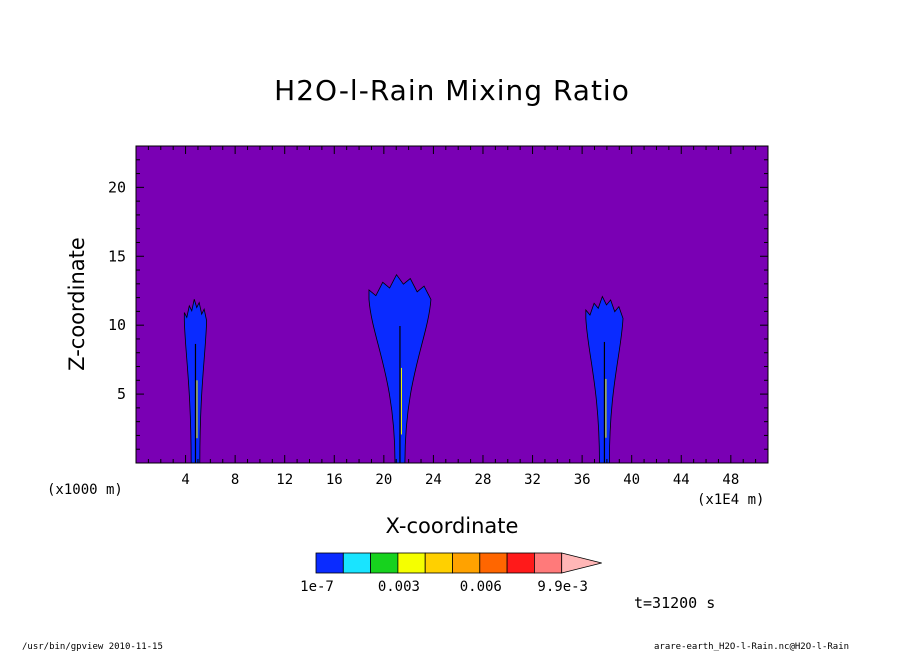  Describe the element at coordinates (581, 563) in the screenshot. I see `colorbar-arrow` at that location.